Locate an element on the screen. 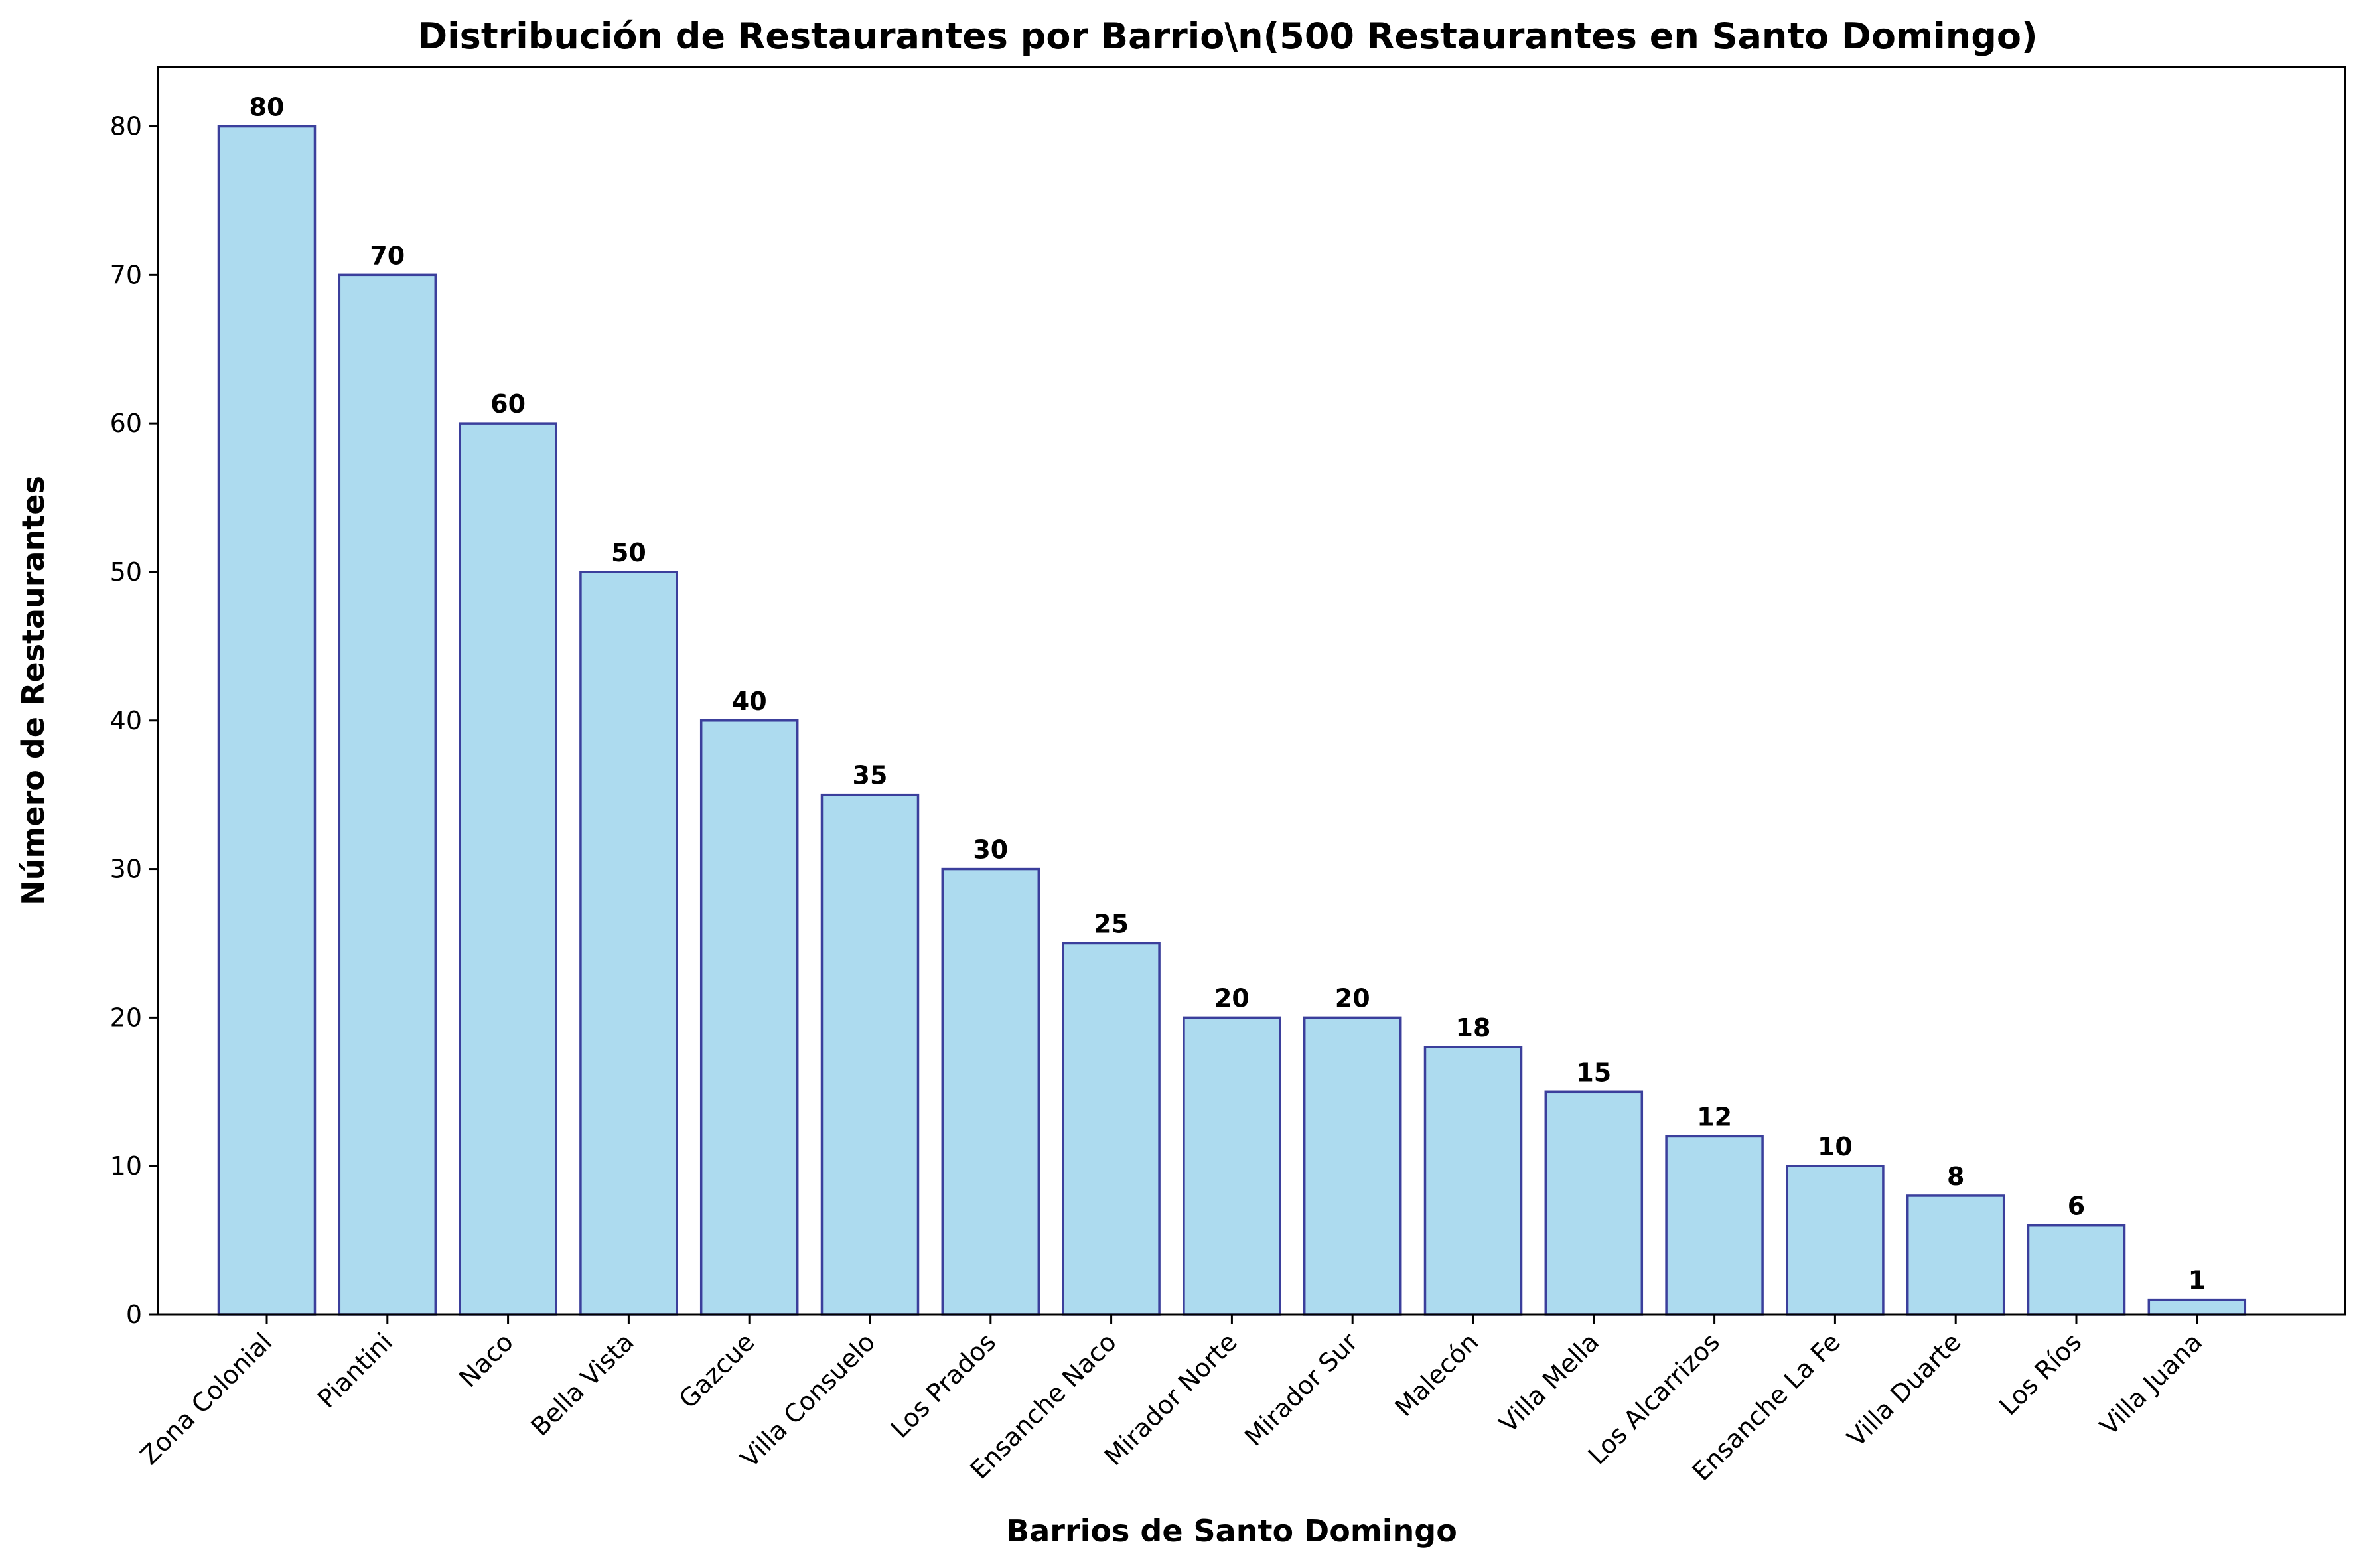 Image resolution: width=2365 pixels, height=1568 pixels. y-tick-label: 70 is located at coordinates (126, 274).